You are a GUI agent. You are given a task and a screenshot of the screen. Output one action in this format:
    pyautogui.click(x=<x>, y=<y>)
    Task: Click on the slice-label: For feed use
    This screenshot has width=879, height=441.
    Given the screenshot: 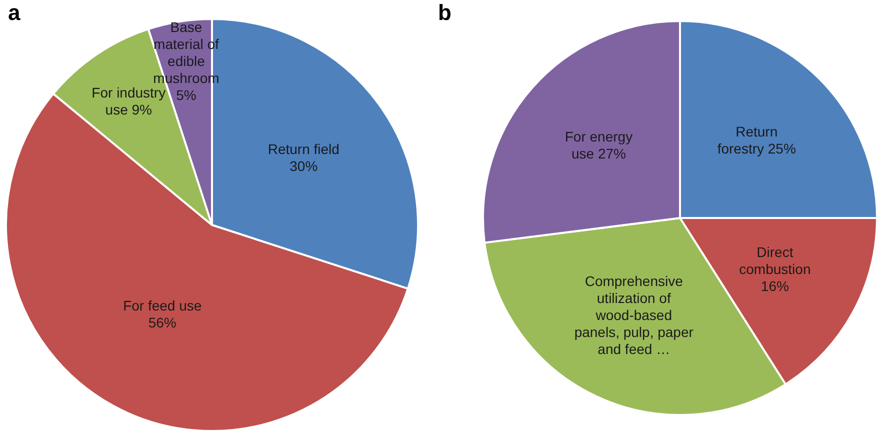 What is the action you would take?
    pyautogui.click(x=162, y=306)
    